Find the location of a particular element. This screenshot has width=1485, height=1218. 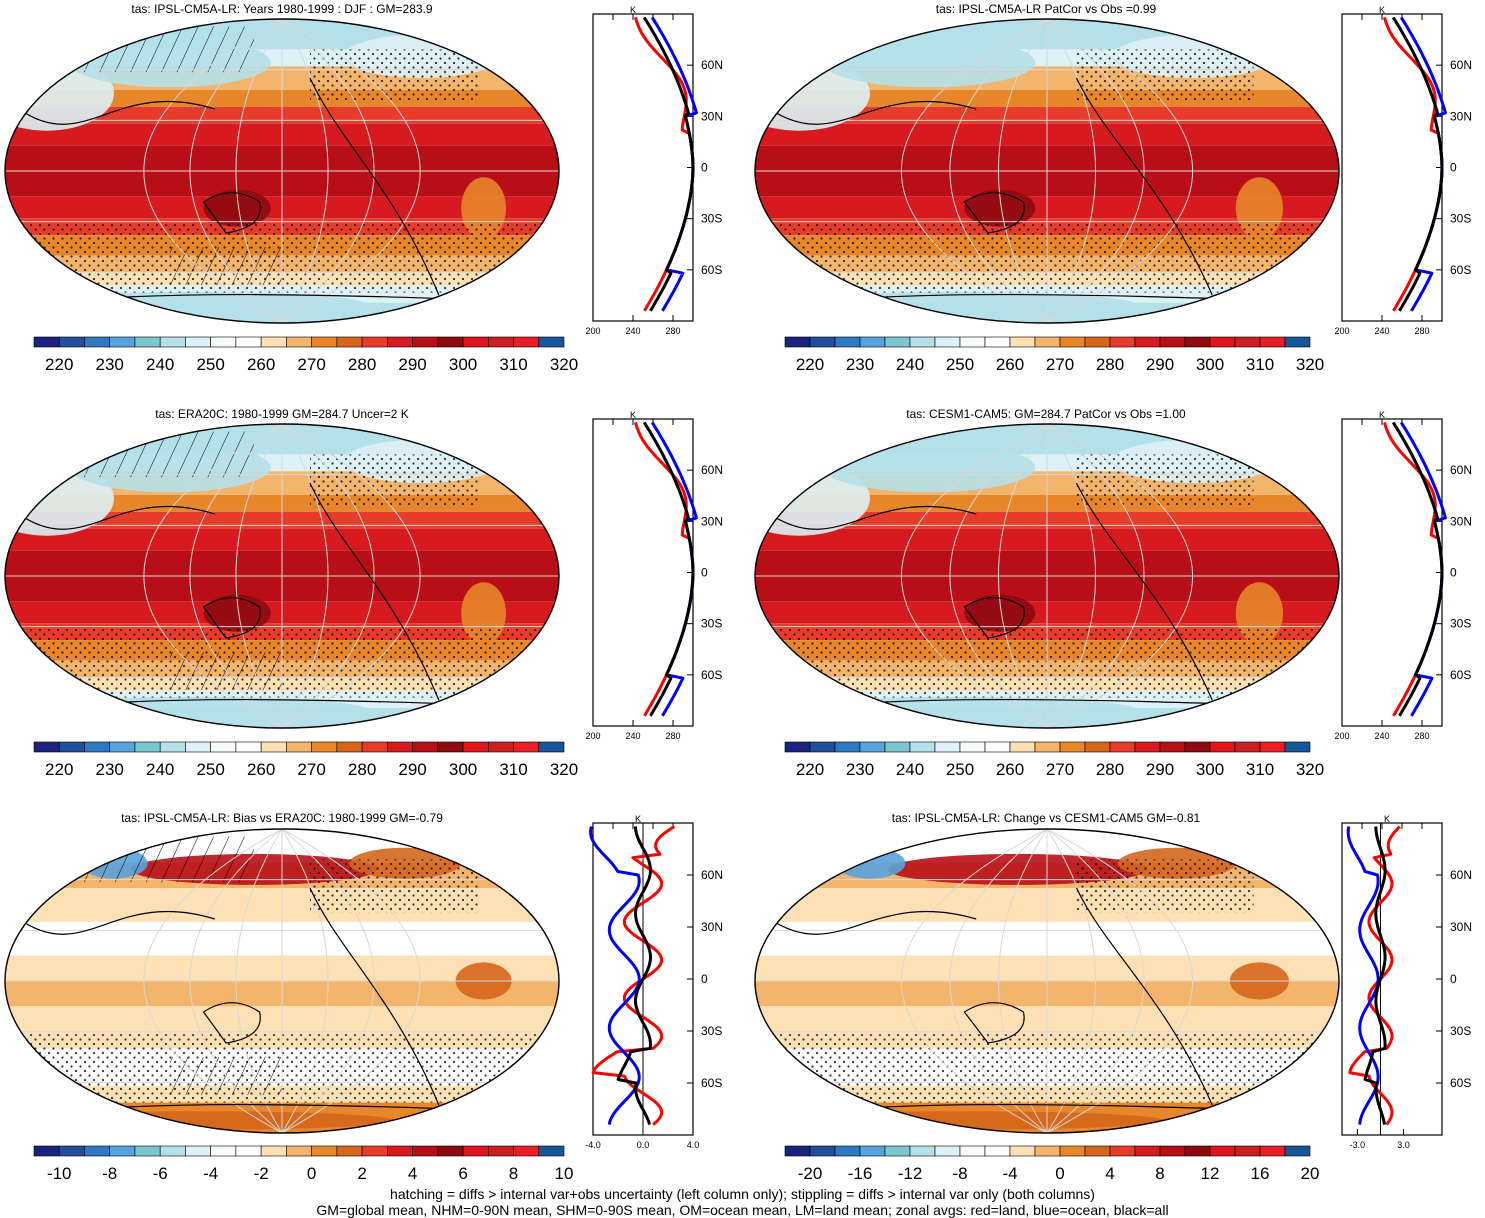

x-tick-label: 200 is located at coordinates (592, 736).